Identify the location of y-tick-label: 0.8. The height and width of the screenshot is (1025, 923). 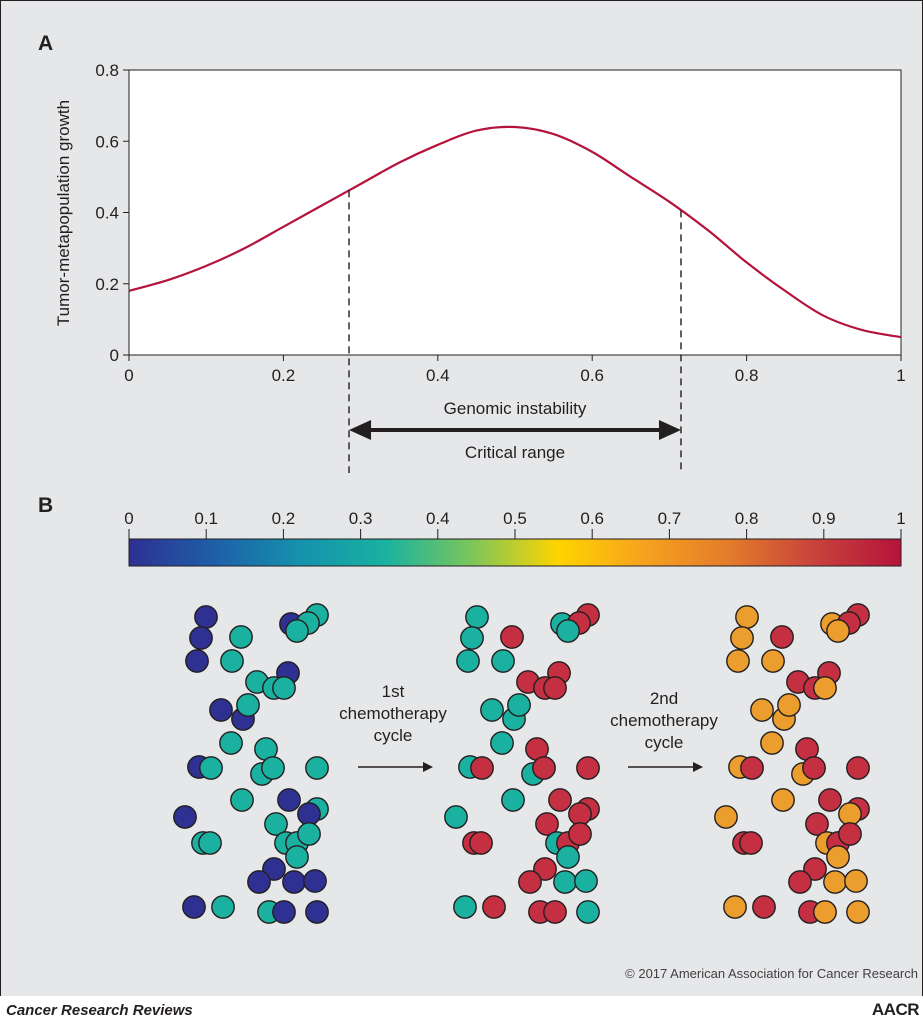
(107, 70).